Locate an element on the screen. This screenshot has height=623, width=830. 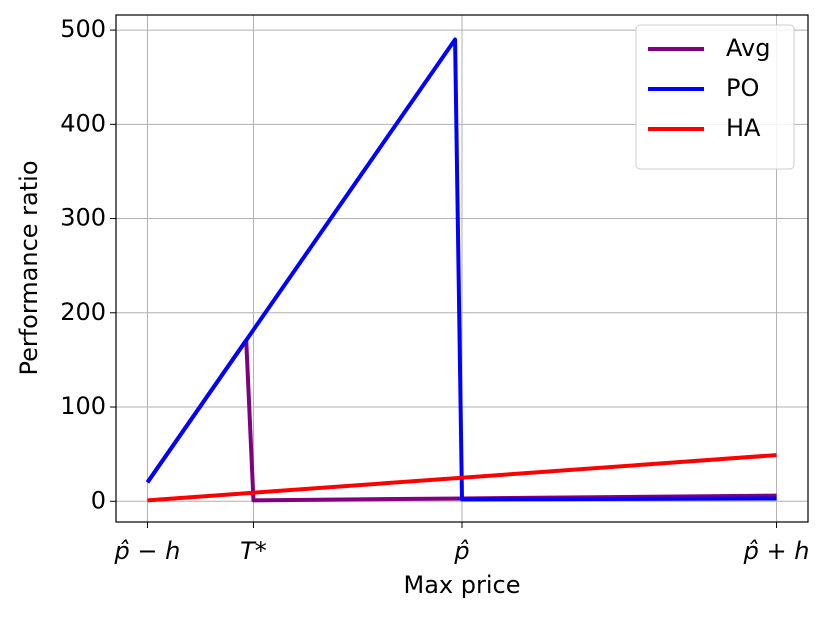
y-tick-label: 100 is located at coordinates (83, 406).